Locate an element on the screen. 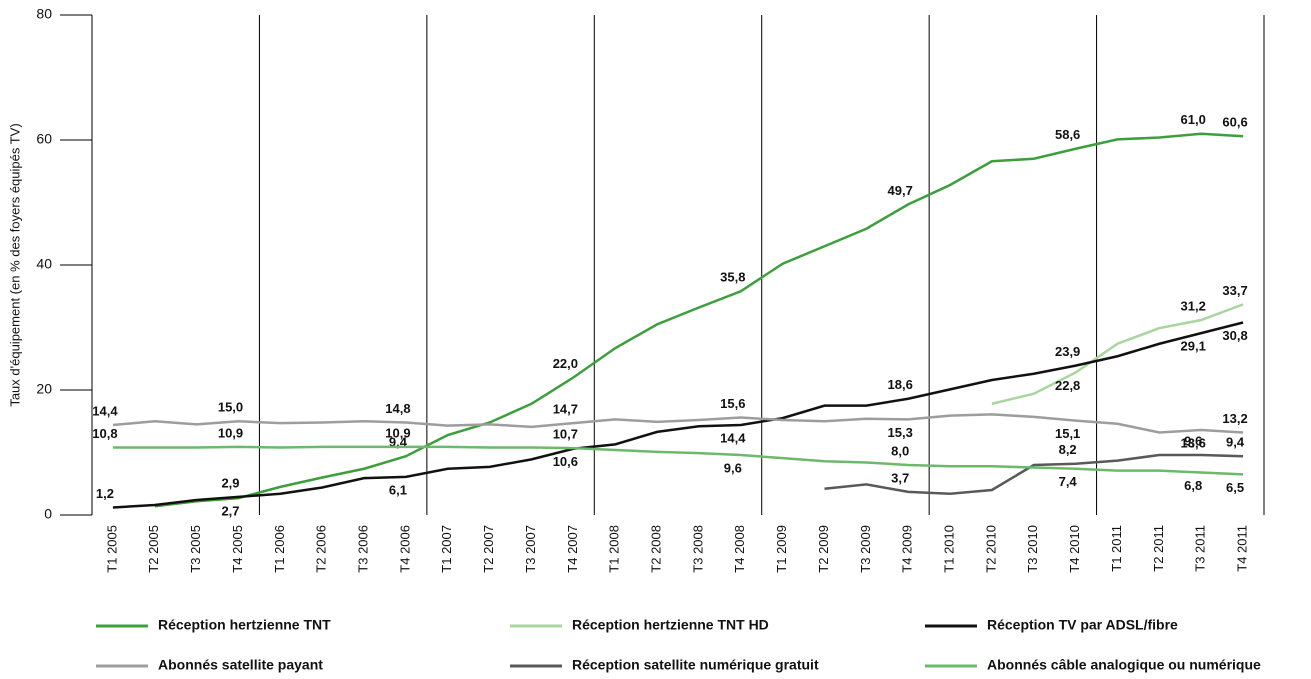 Image resolution: width=1311 pixels, height=679 pixels. x-tick-label: T4 2010 is located at coordinates (1074, 549).